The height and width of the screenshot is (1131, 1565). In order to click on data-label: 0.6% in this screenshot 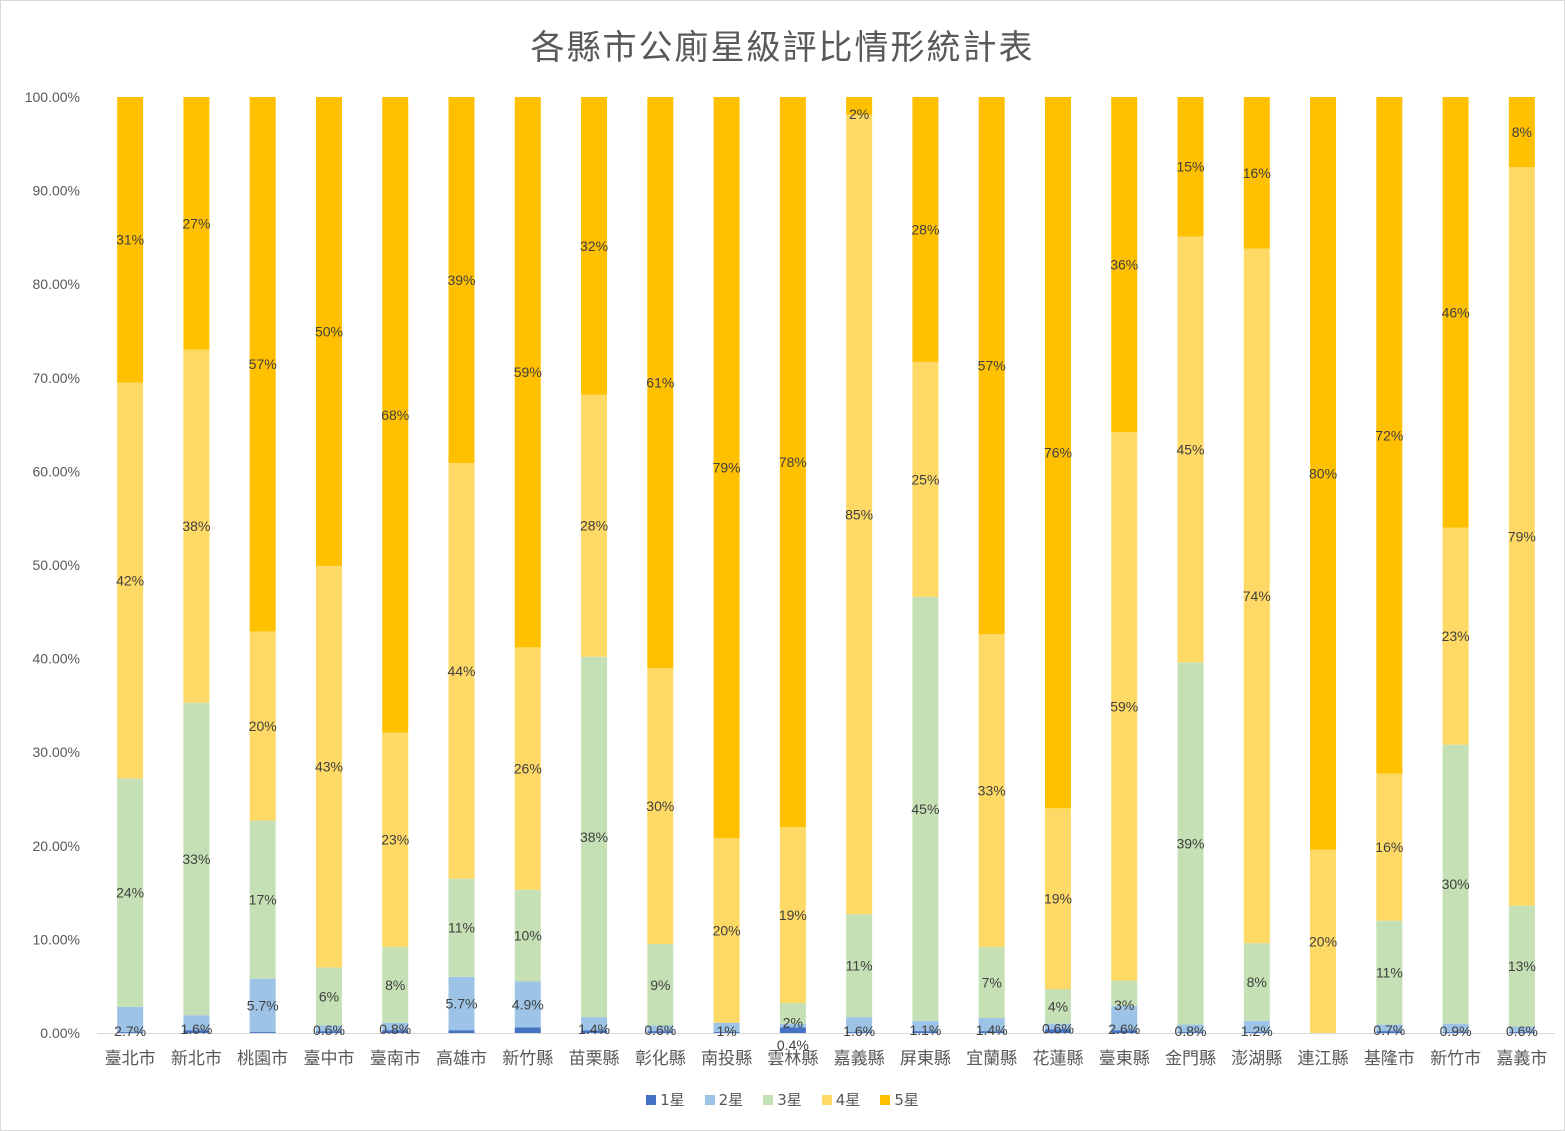, I will do `click(1522, 1031)`.